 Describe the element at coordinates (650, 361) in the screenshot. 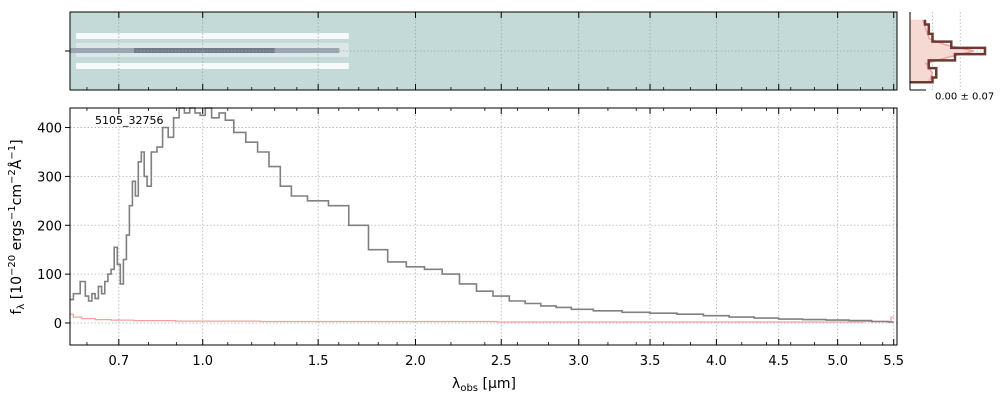

I see `x-tick-label: 3.5` at that location.